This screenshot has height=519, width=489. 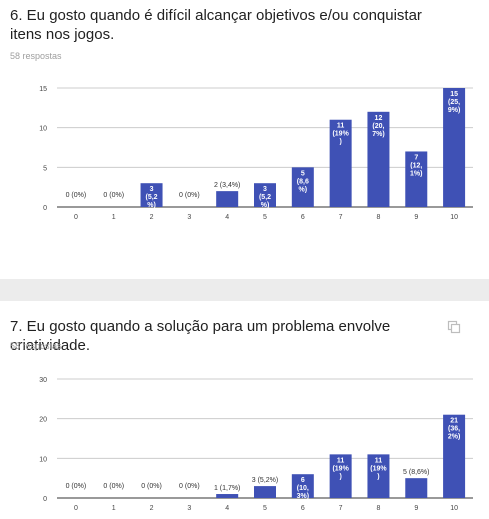 I want to click on y-tick-label: 30, so click(x=43, y=380).